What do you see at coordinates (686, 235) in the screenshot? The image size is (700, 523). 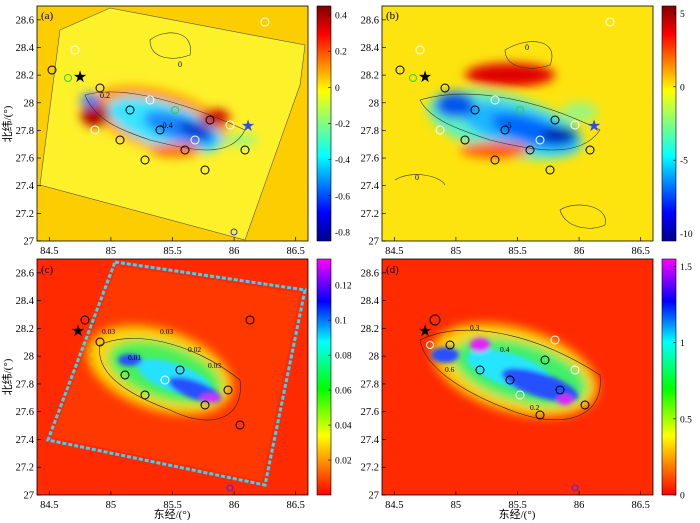 I see `panel-b-colorbar-tick-label: -10` at bounding box center [686, 235].